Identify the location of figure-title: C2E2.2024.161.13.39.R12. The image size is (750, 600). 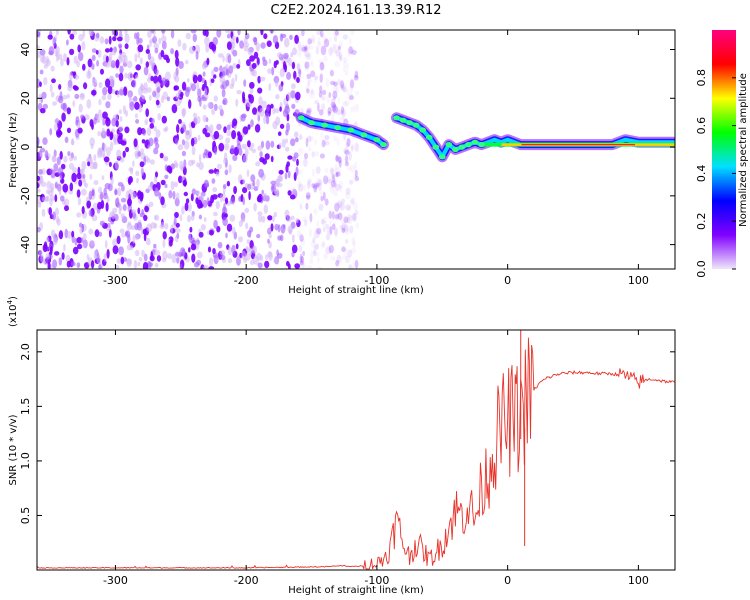
(355, 10).